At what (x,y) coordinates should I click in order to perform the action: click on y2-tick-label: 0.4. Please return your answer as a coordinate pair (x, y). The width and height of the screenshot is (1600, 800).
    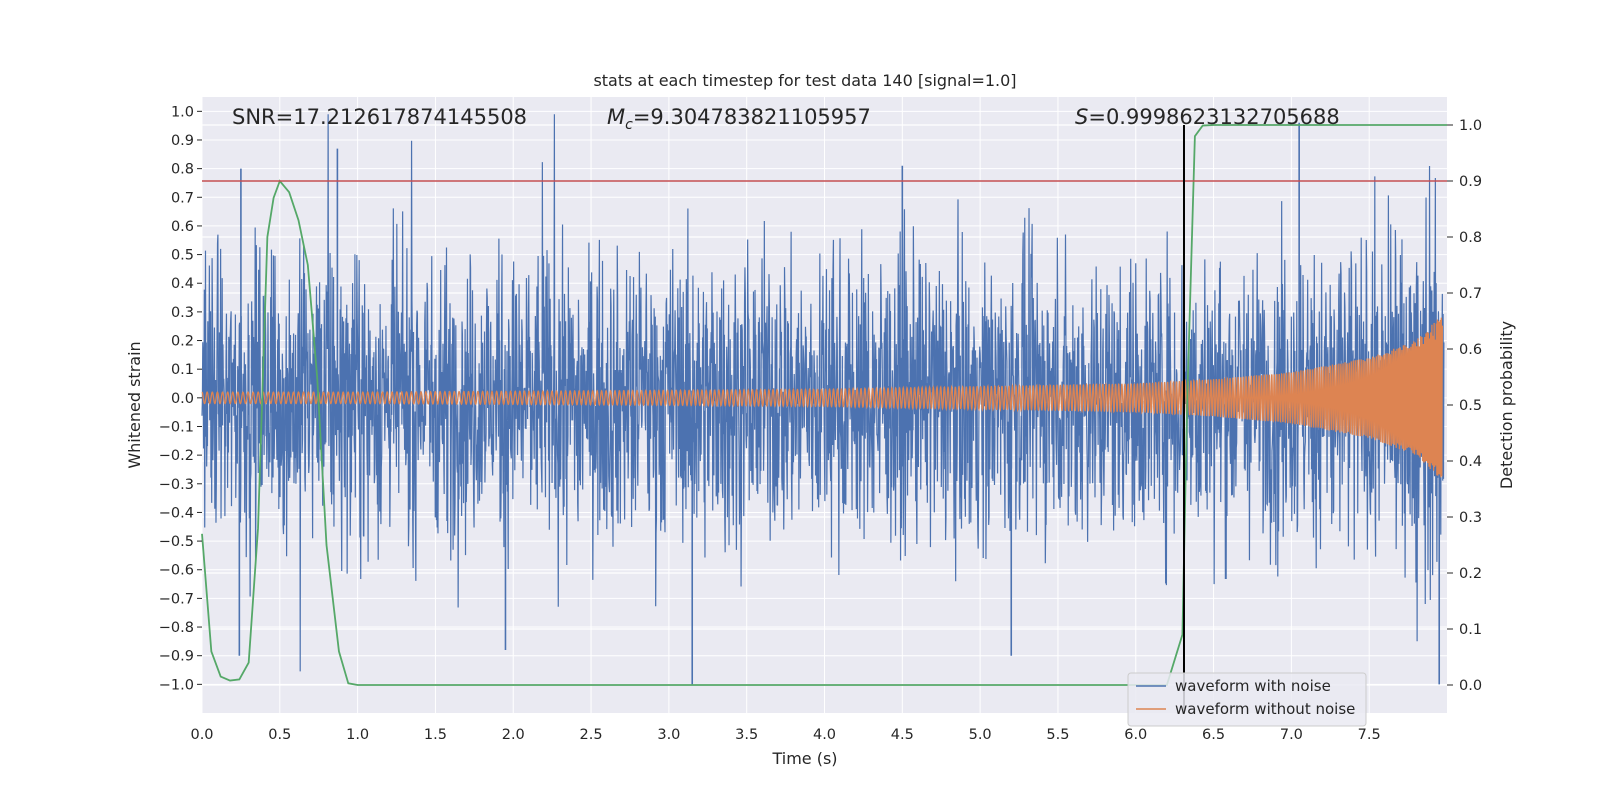
    Looking at the image, I should click on (1470, 462).